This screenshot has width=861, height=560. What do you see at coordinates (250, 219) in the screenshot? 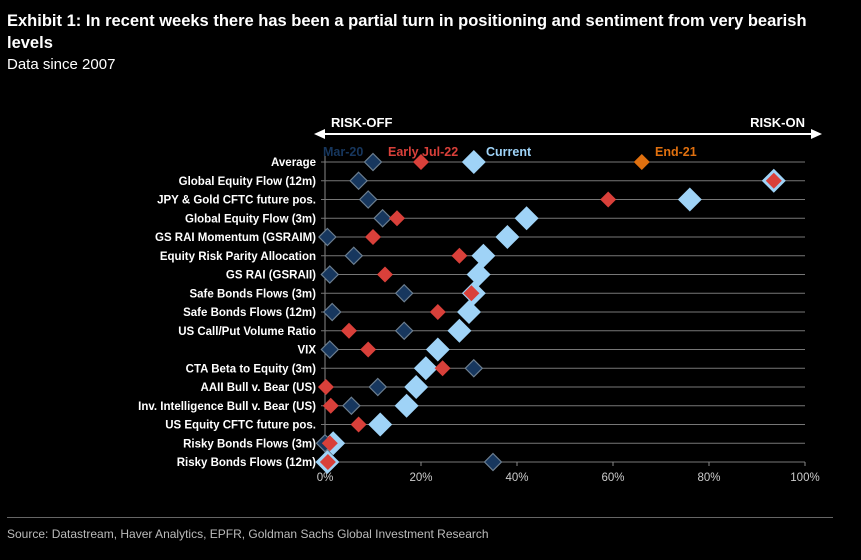
I see `category-label: Global Equity Flow (3m)` at bounding box center [250, 219].